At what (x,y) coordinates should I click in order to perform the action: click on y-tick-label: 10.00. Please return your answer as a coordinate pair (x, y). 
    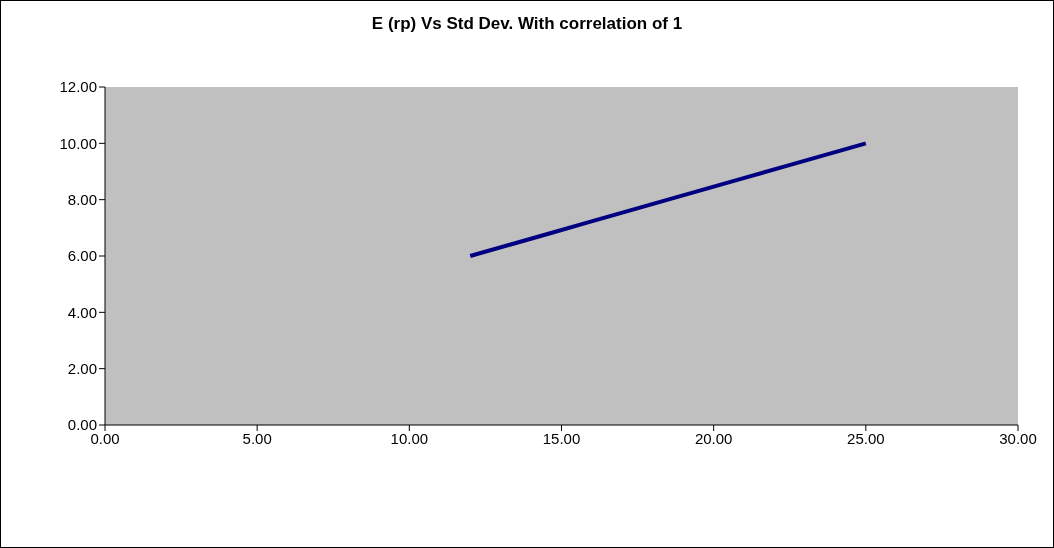
    Looking at the image, I should click on (78, 143).